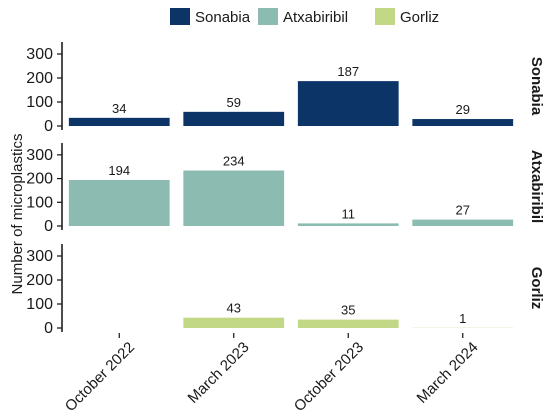 The height and width of the screenshot is (420, 550). I want to click on x-tick-label-october-2022: October 2022, so click(100, 377).